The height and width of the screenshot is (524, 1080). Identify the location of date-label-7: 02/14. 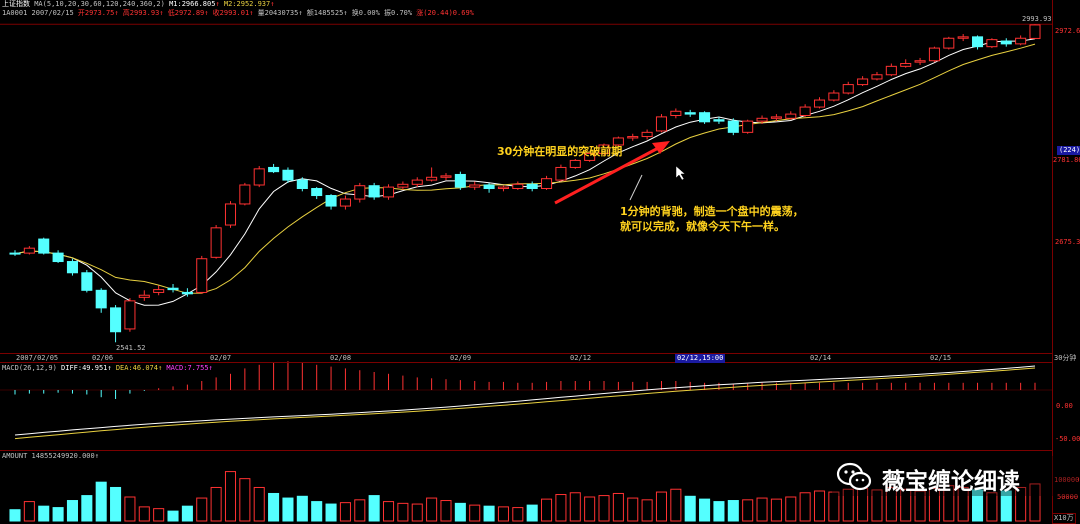
(821, 358).